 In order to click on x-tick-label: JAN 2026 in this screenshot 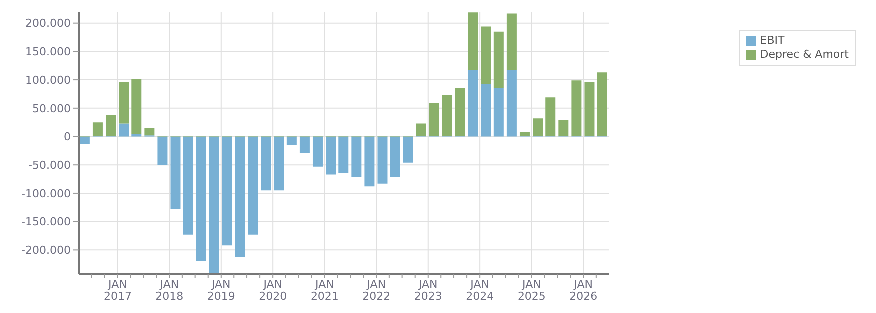, I will do `click(584, 290)`.